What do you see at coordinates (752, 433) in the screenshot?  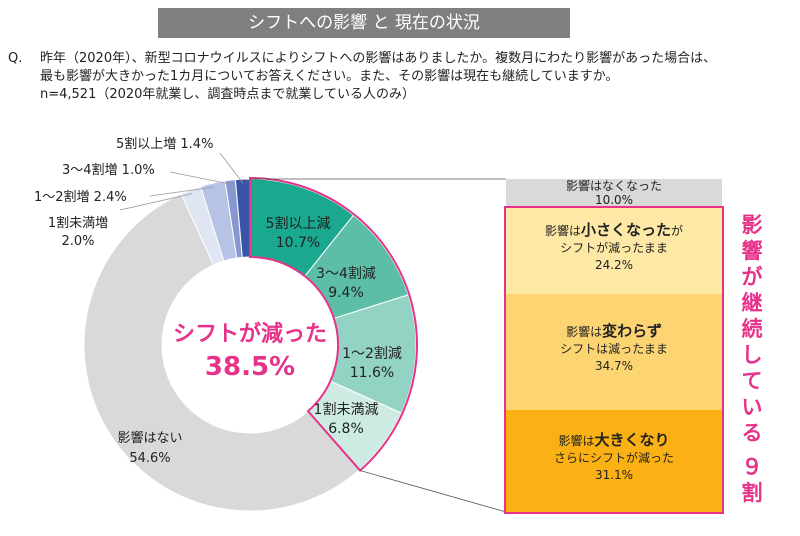 I see `caption-char: る` at bounding box center [752, 433].